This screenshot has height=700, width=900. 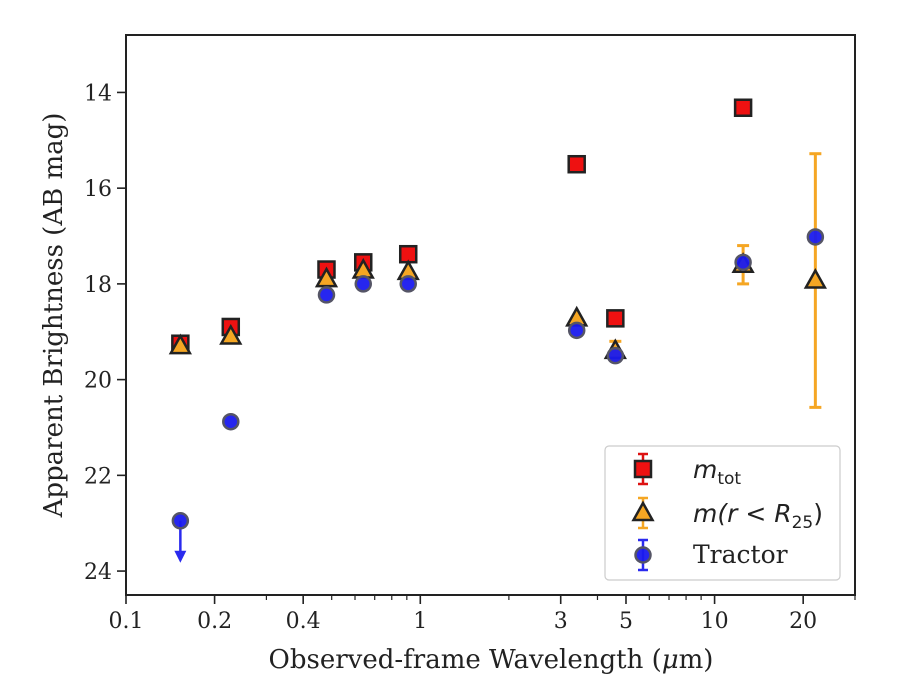 What do you see at coordinates (491, 660) in the screenshot?
I see `x-axis-label: Observed-frame Wavelength (μm)` at bounding box center [491, 660].